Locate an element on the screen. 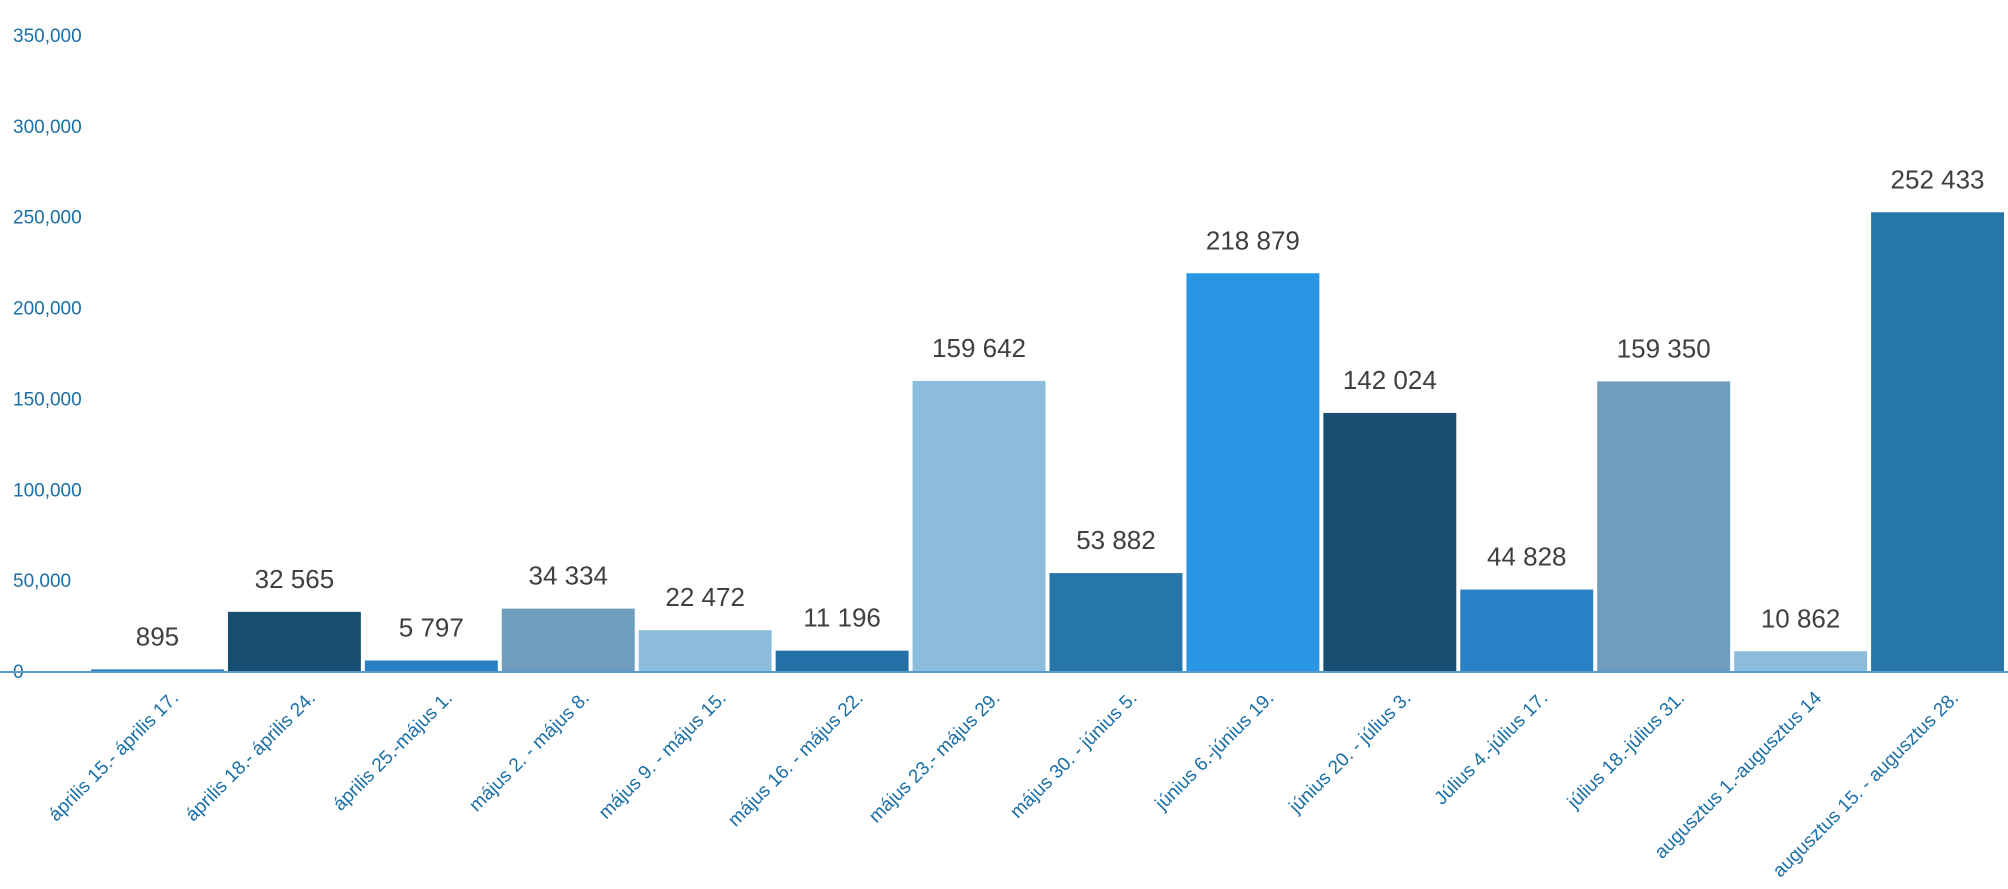 The image size is (2008, 889). x-tick-label: május 16. - május 22. is located at coordinates (795, 759).